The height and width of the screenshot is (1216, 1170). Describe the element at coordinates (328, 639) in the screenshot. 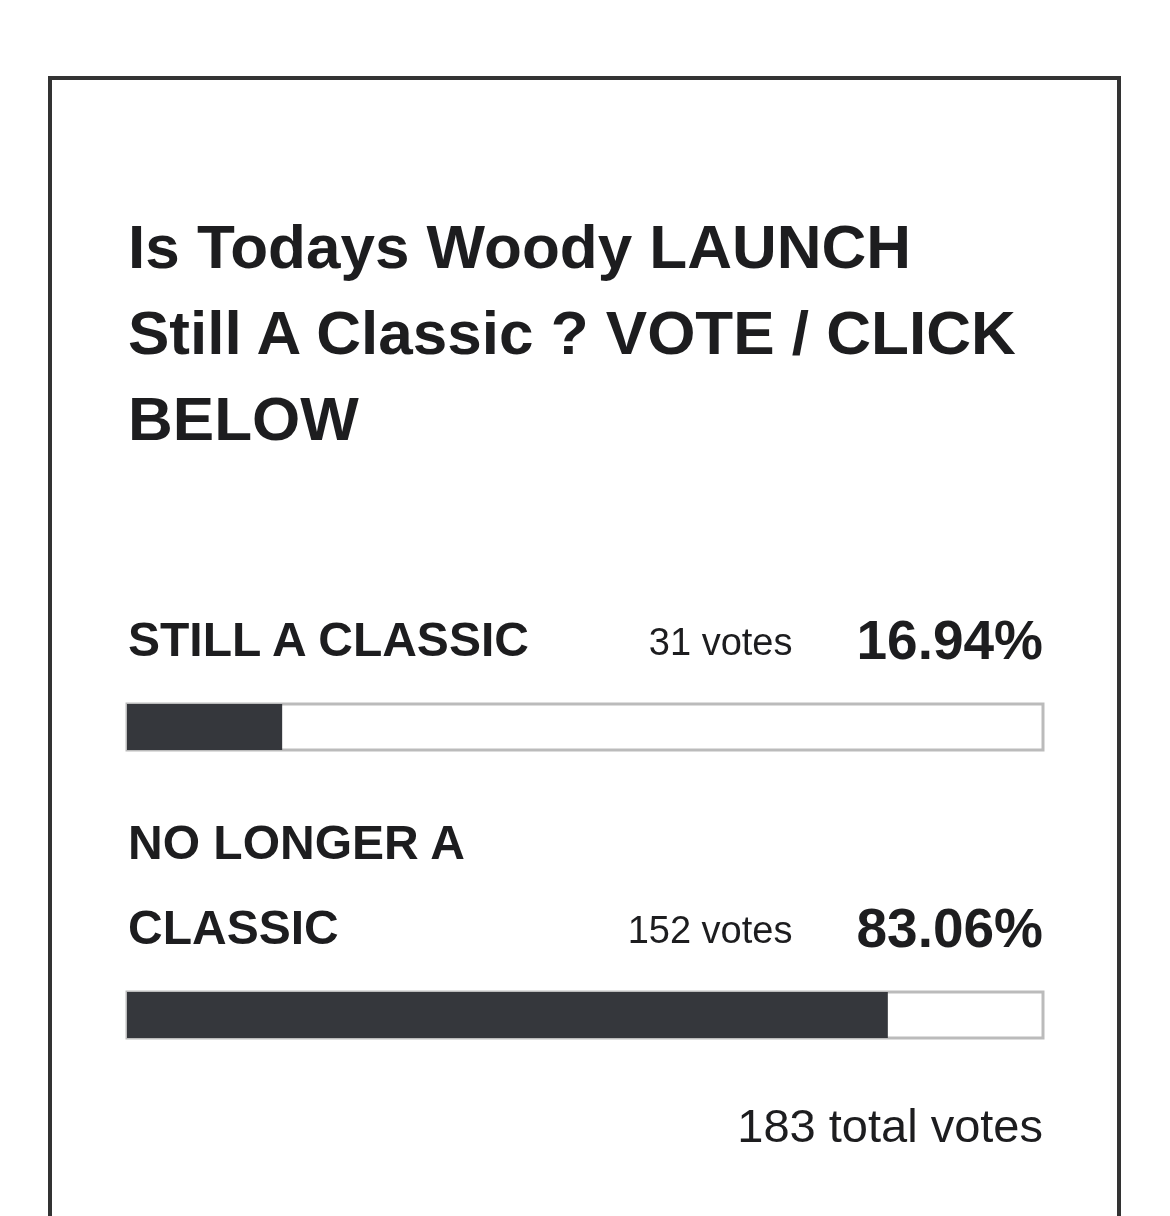

I see `y-tick-label: STILL A CLASSIC` at that location.